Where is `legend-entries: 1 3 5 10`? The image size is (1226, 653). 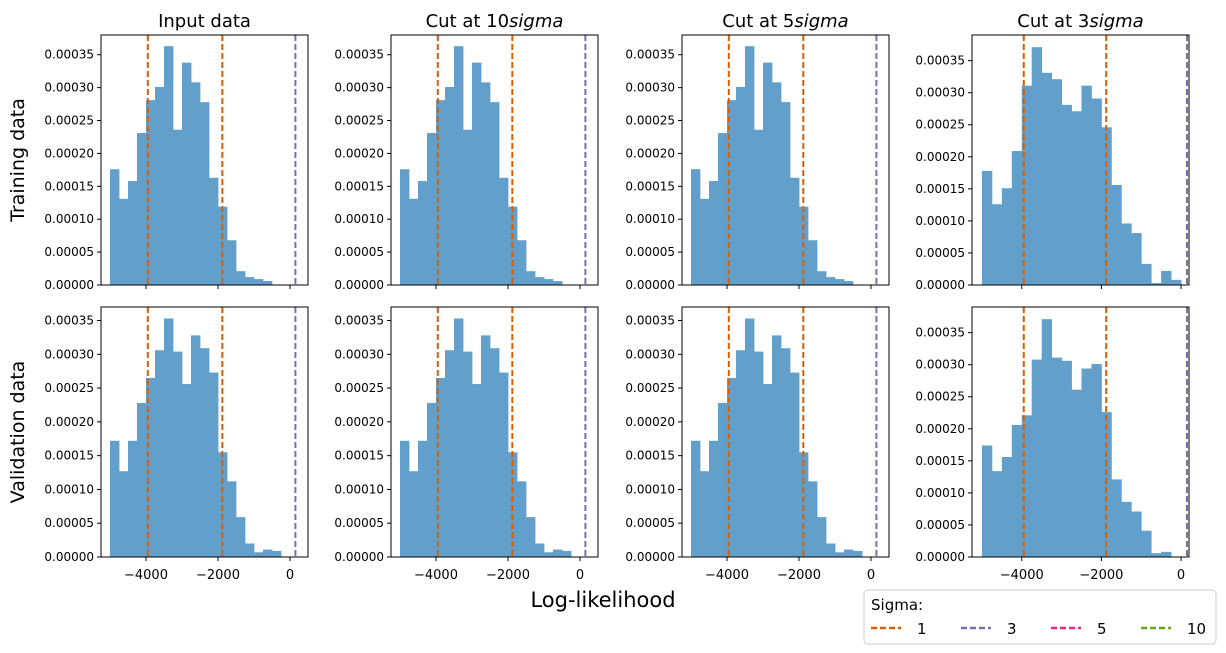
legend-entries: 1 3 5 10 is located at coordinates (1038, 629).